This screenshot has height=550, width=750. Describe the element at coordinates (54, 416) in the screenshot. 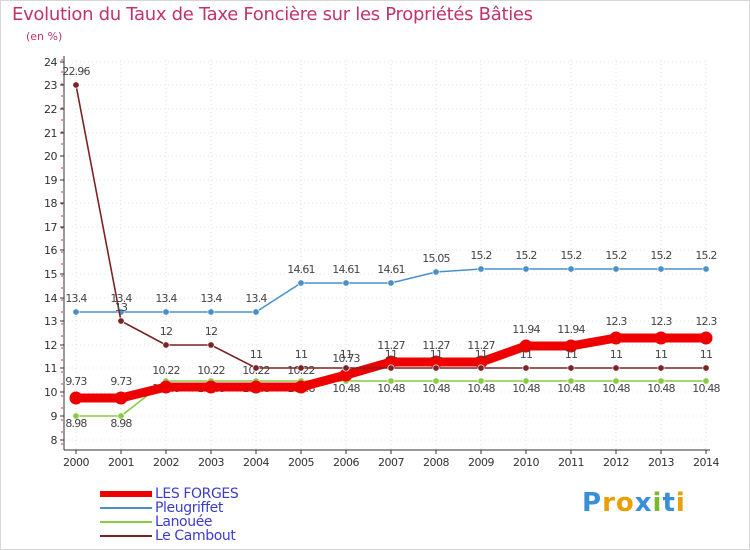

I see `y-tick-label: 9` at that location.